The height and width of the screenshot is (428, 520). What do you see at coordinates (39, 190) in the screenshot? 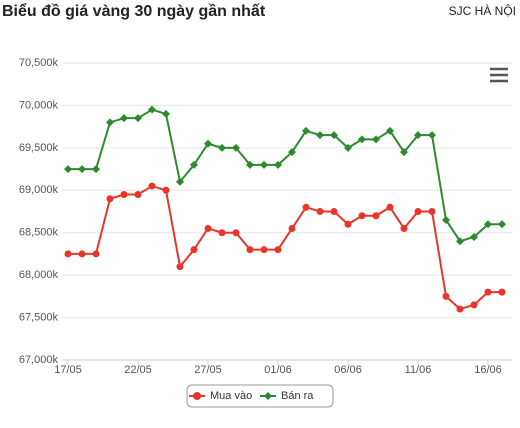
I see `y-tick-label: 69,000k` at bounding box center [39, 190].